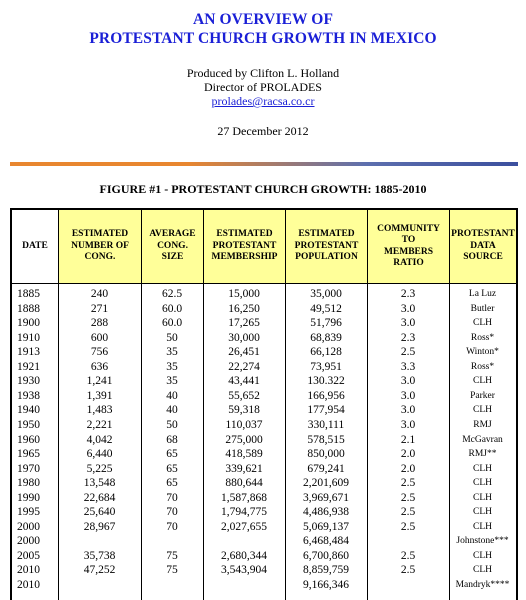  Describe the element at coordinates (263, 87) in the screenshot. I see `author-role: Director of PROLADES` at that location.